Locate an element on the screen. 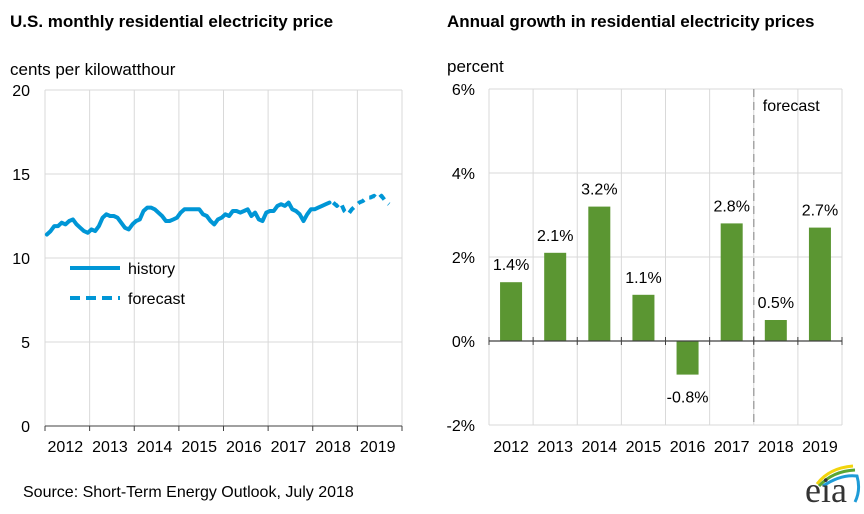 This screenshot has width=864, height=514. y-tick-label: 10 is located at coordinates (21, 259).